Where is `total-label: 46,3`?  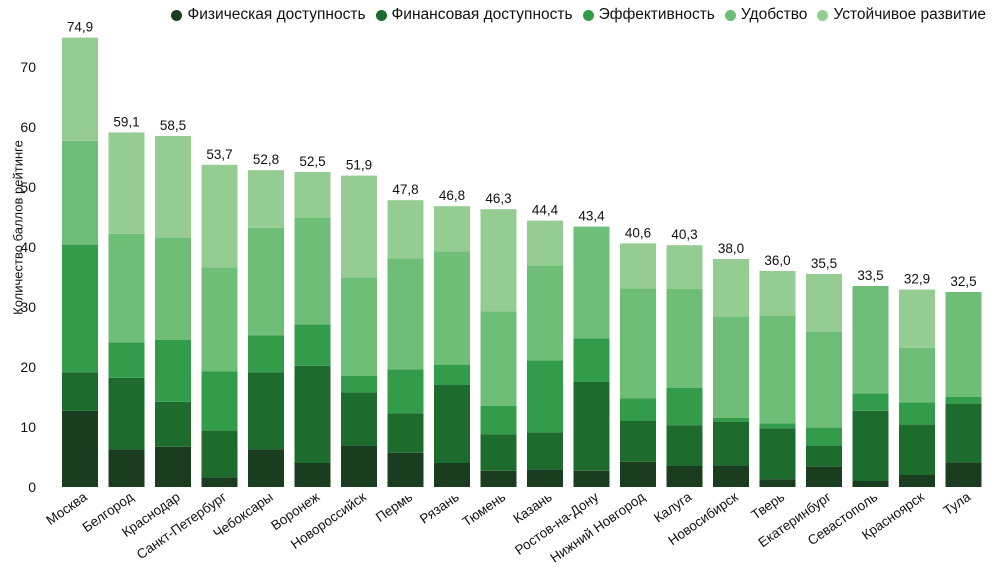 total-label: 46,3 is located at coordinates (498, 198).